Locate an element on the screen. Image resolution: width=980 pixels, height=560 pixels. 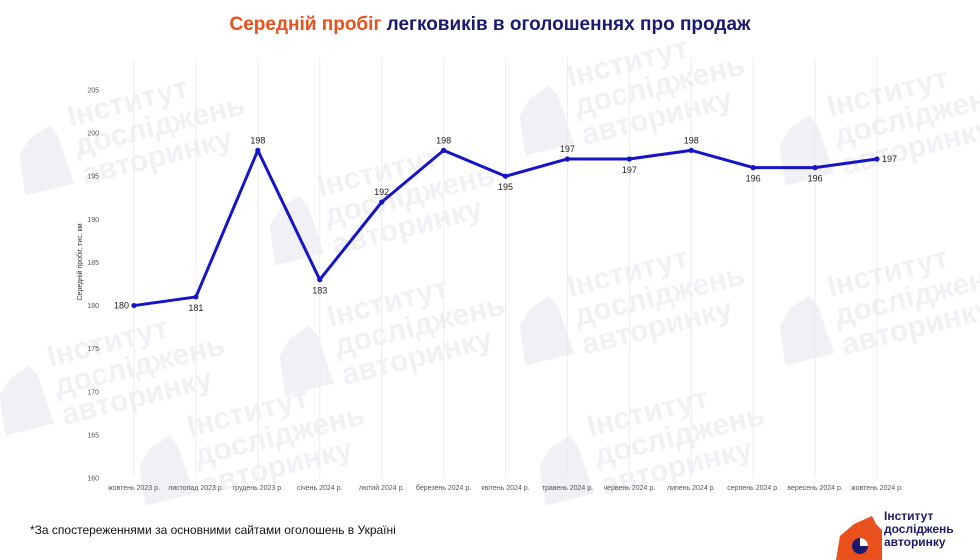
x-tick-label: жовтень 2024 р. is located at coordinates (877, 488).